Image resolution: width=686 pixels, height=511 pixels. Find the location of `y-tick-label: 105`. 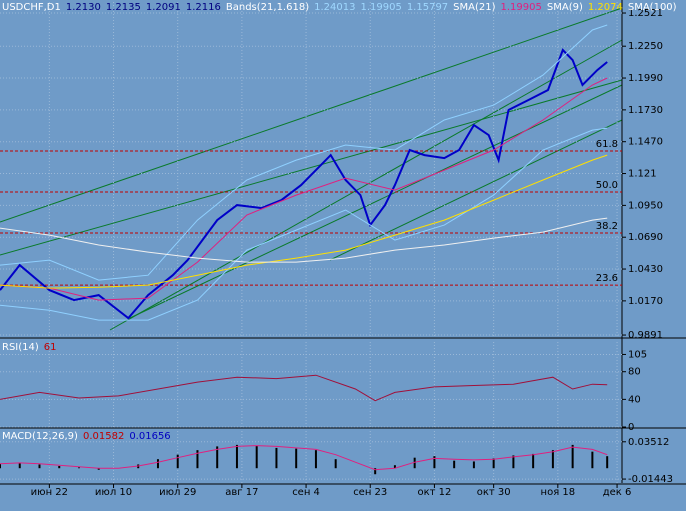

y-tick-label: 105 is located at coordinates (637, 354).